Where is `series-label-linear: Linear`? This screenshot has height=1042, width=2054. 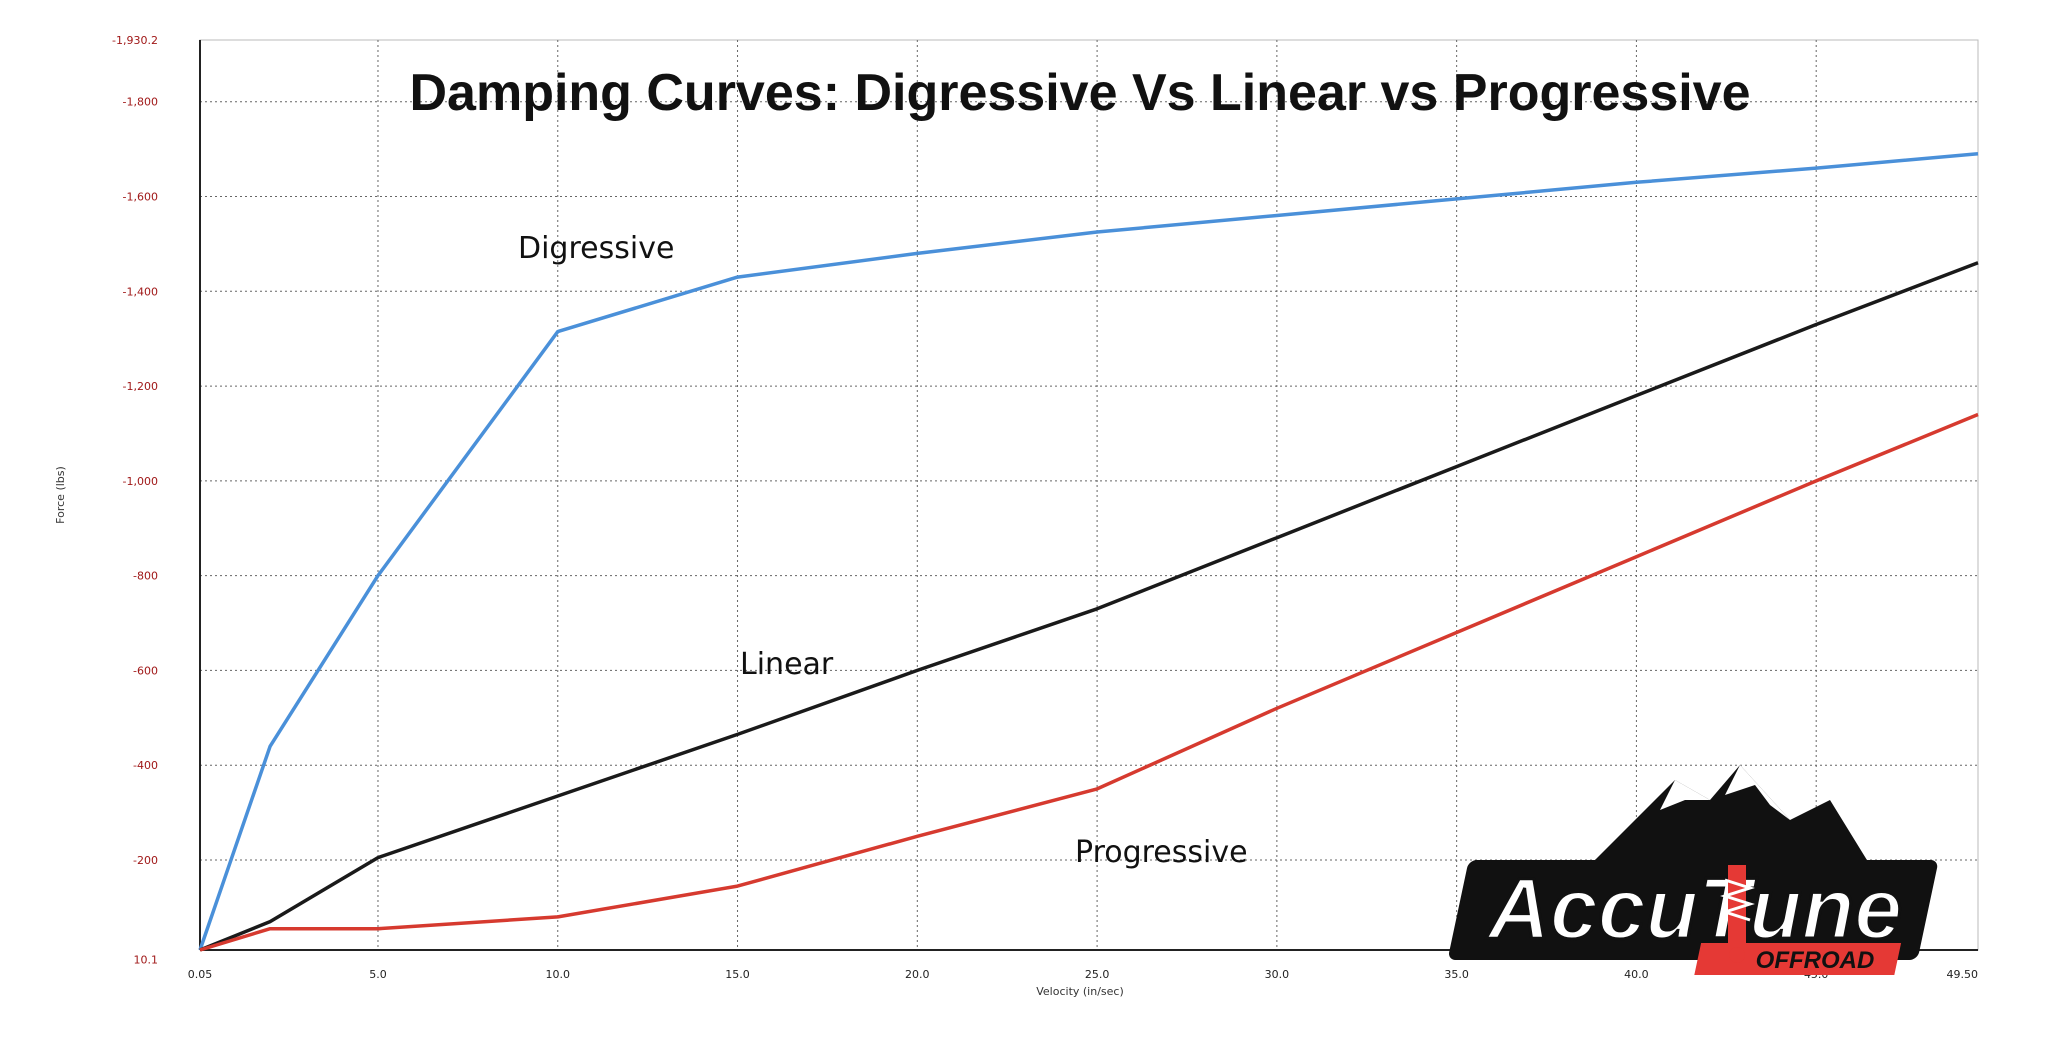 series-label-linear: Linear is located at coordinates (787, 664).